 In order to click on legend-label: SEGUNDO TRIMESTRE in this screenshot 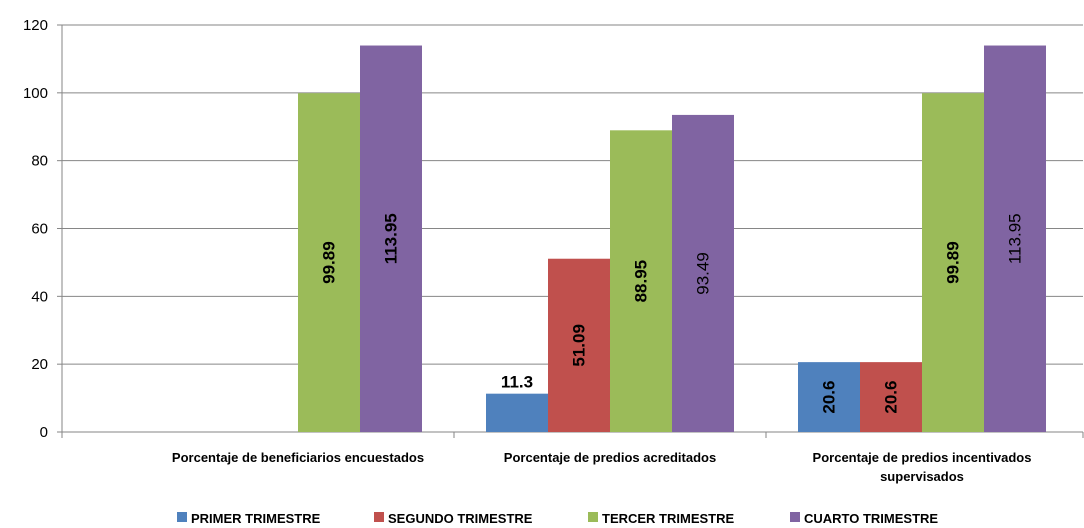, I will do `click(460, 518)`.